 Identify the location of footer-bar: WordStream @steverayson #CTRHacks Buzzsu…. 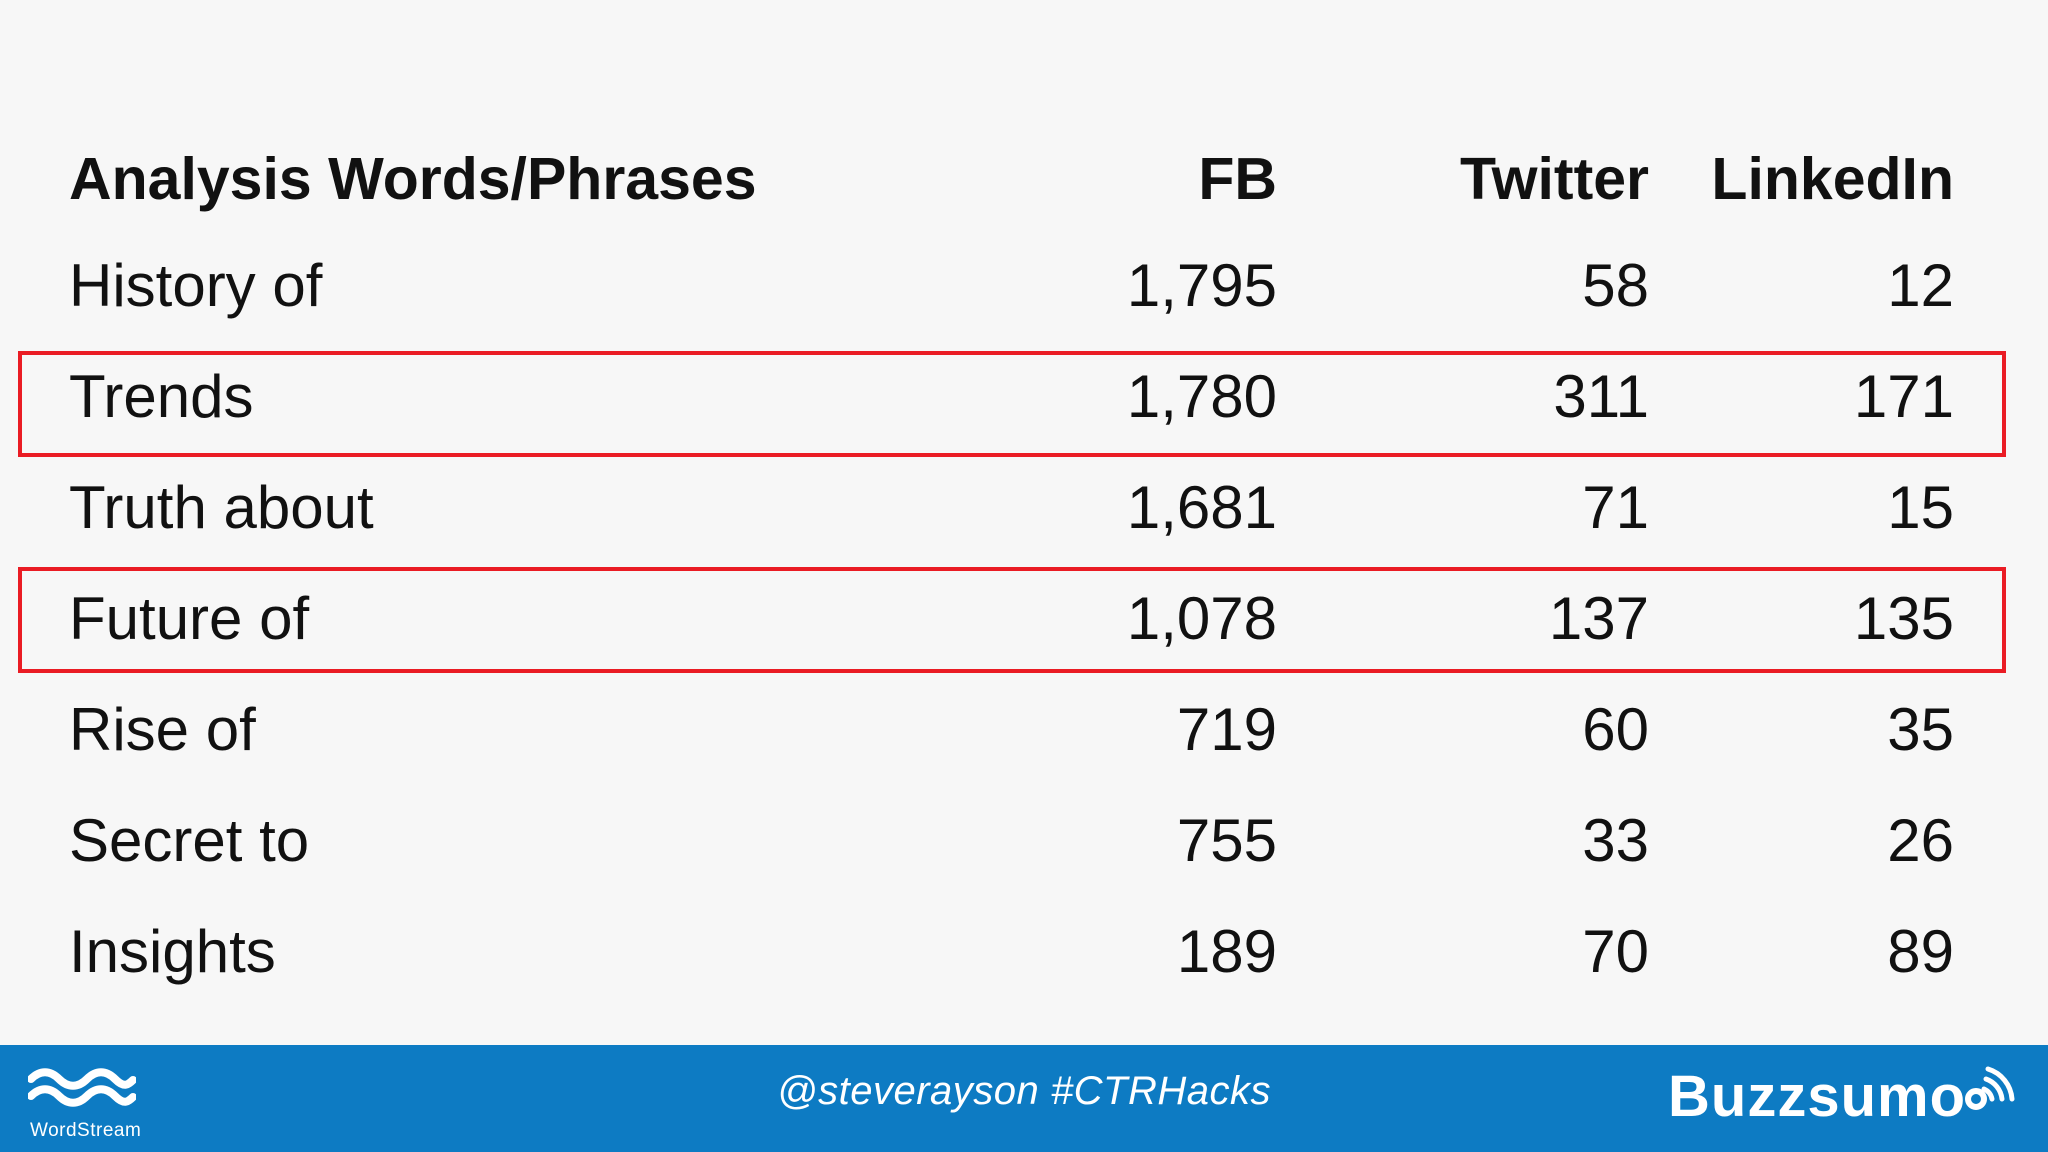
(1024, 1098).